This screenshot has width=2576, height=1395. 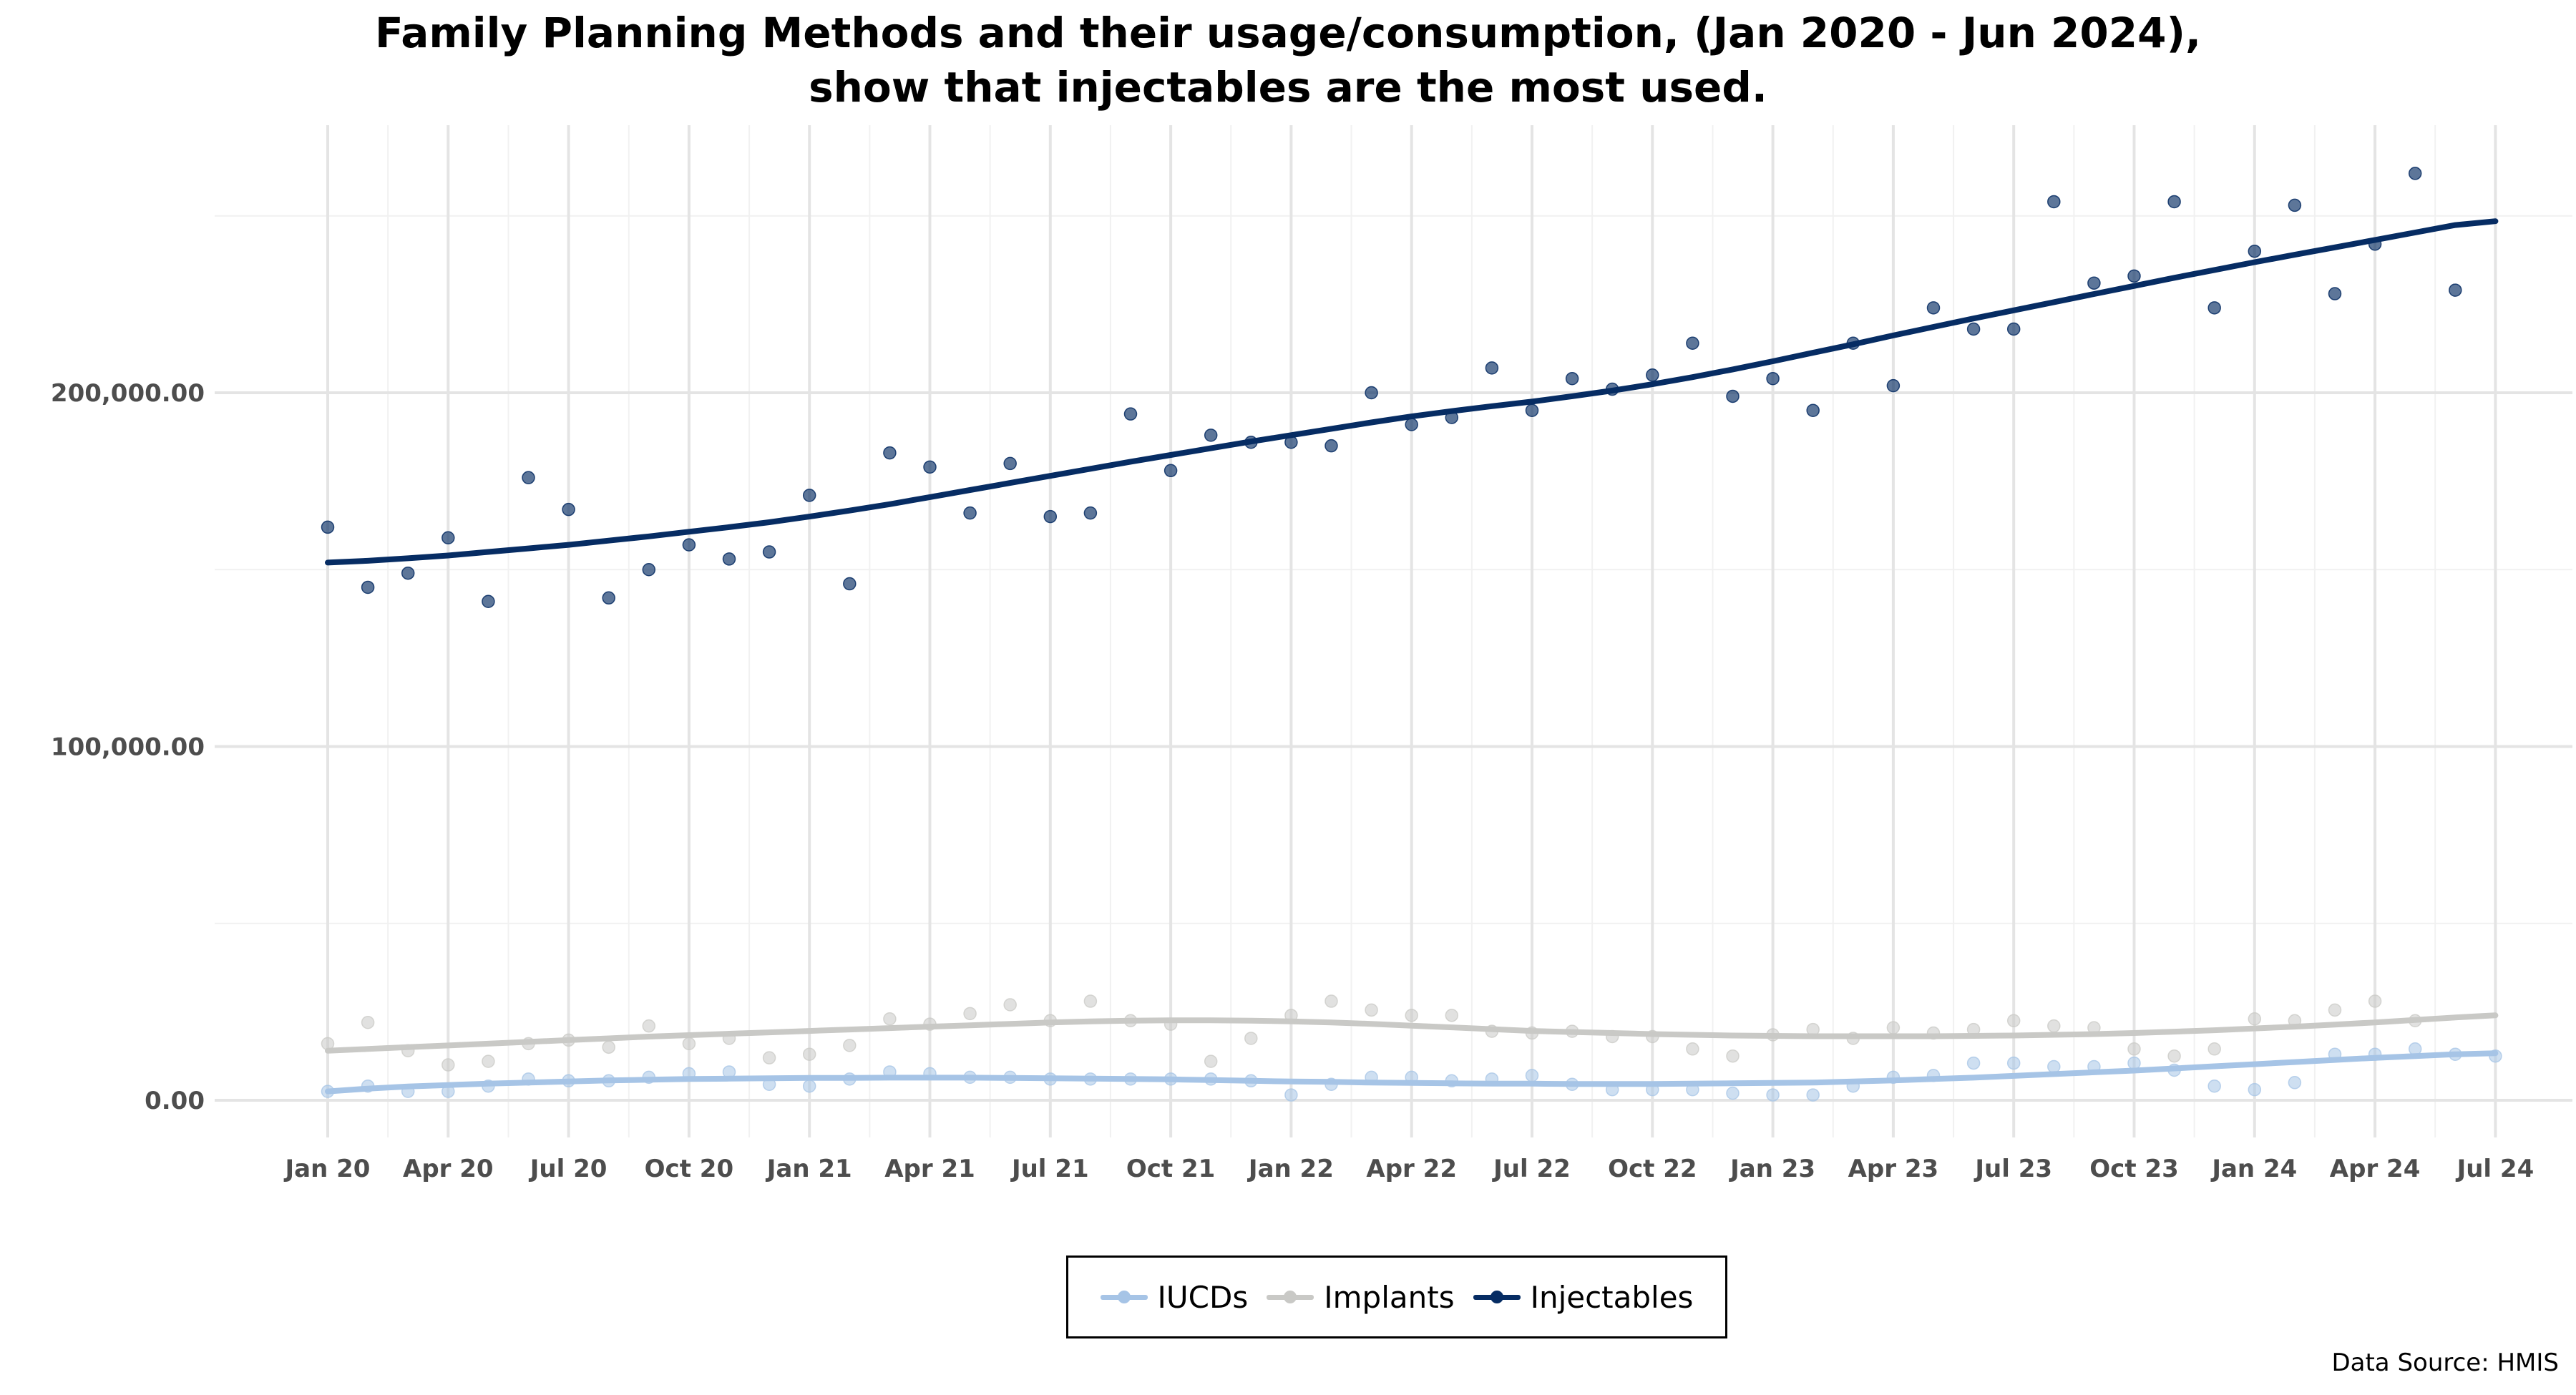 I want to click on data-source-note: Data Source: HMIS, so click(x=2445, y=1363).